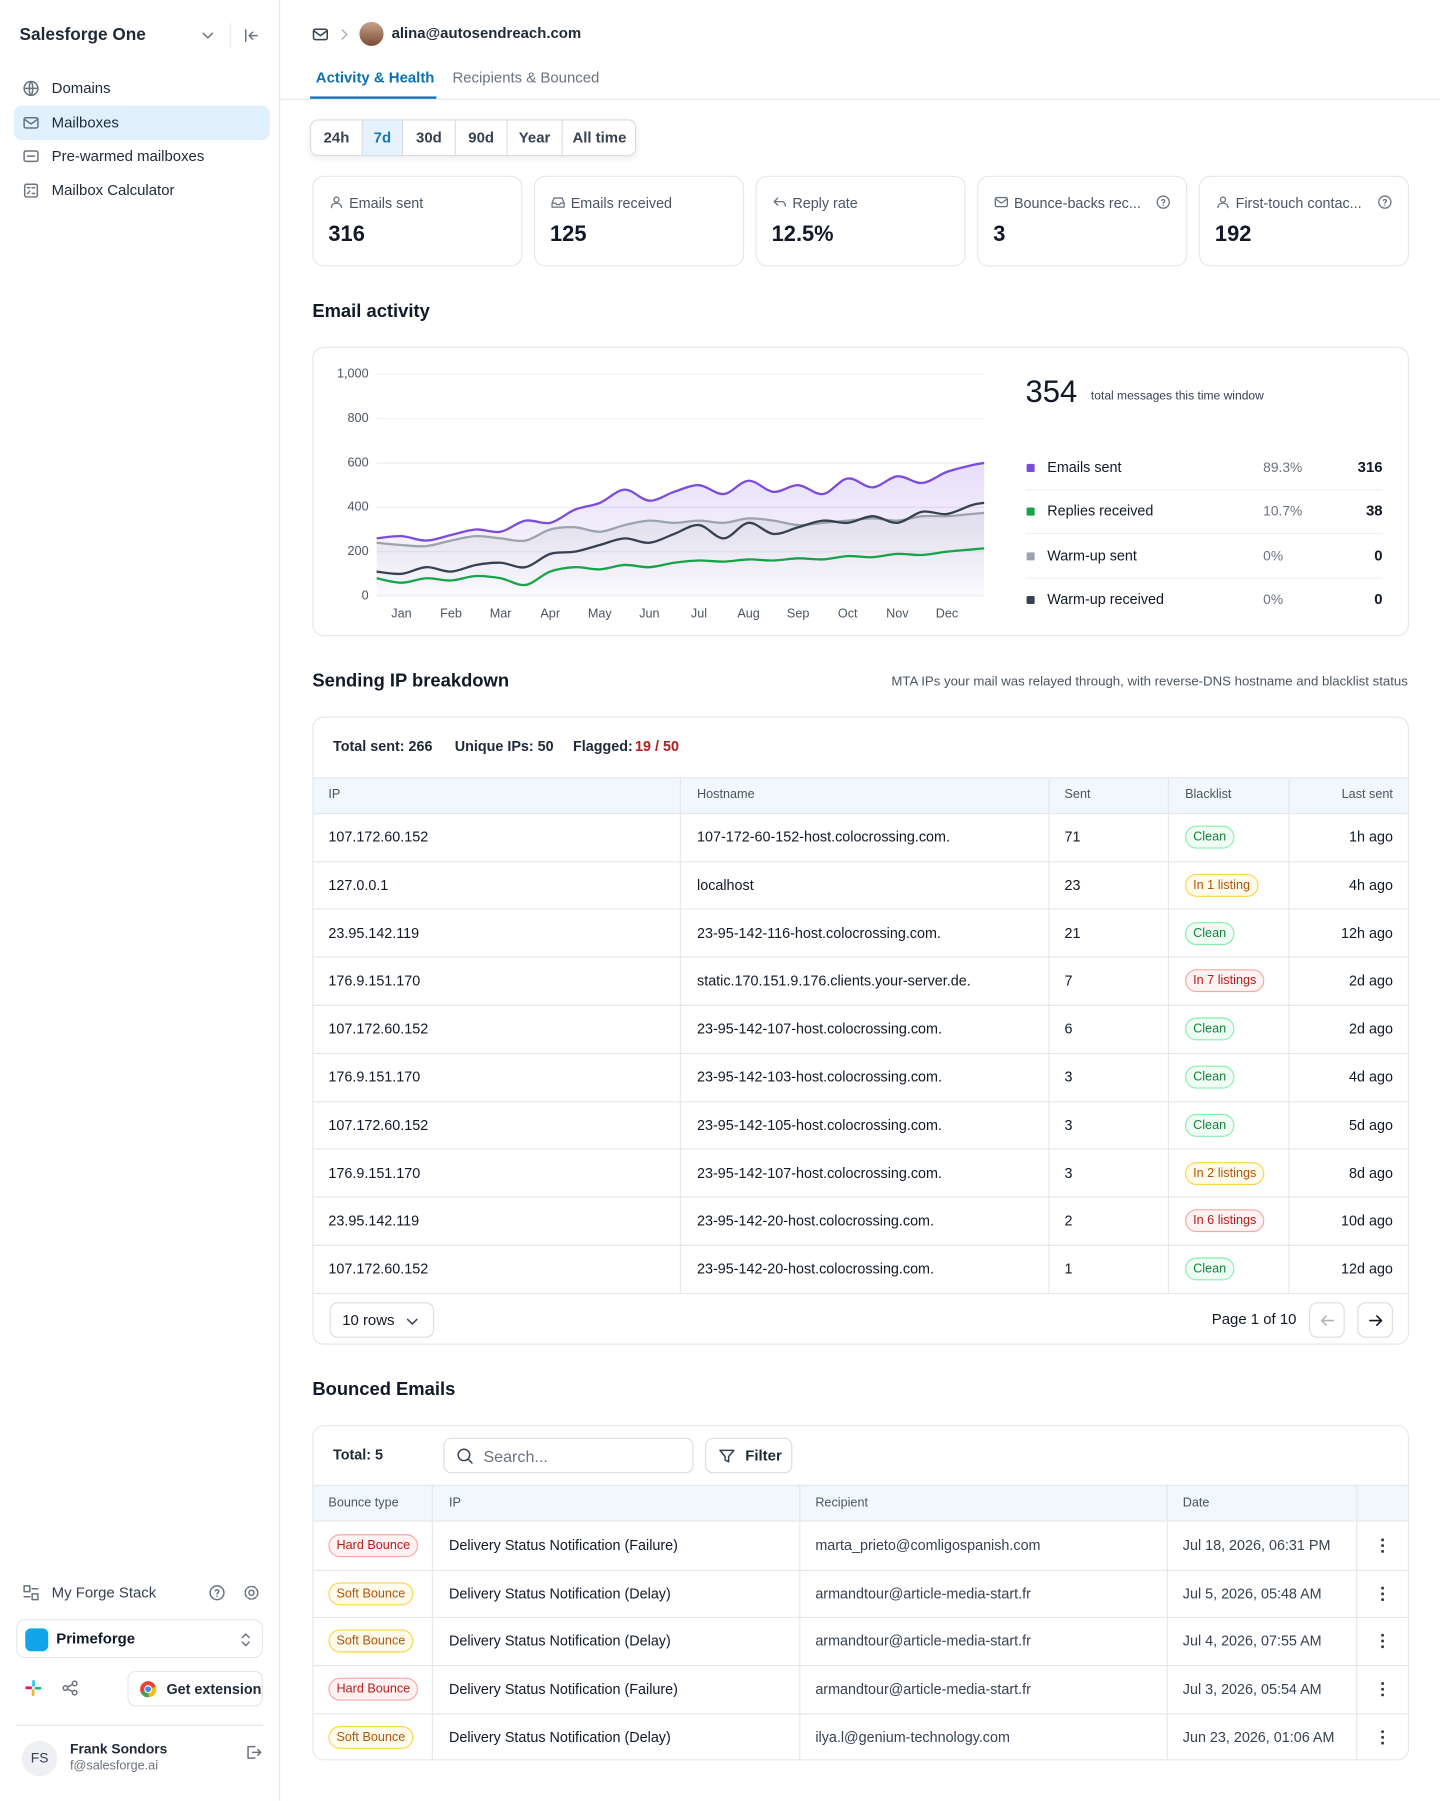 The image size is (1440, 1801). Describe the element at coordinates (1082, 221) in the screenshot. I see `stat-card: Bounce-backs rec... 3` at that location.